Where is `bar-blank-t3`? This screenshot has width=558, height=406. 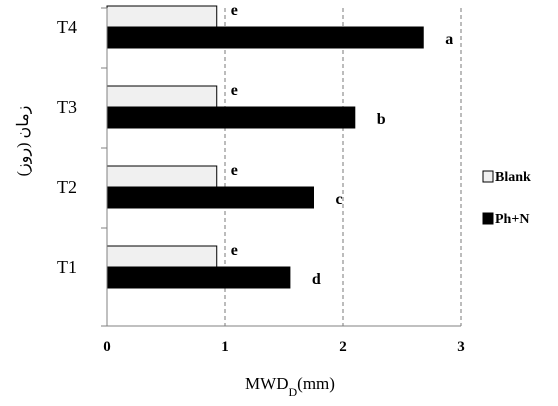
bar-blank-t3 is located at coordinates (162, 96).